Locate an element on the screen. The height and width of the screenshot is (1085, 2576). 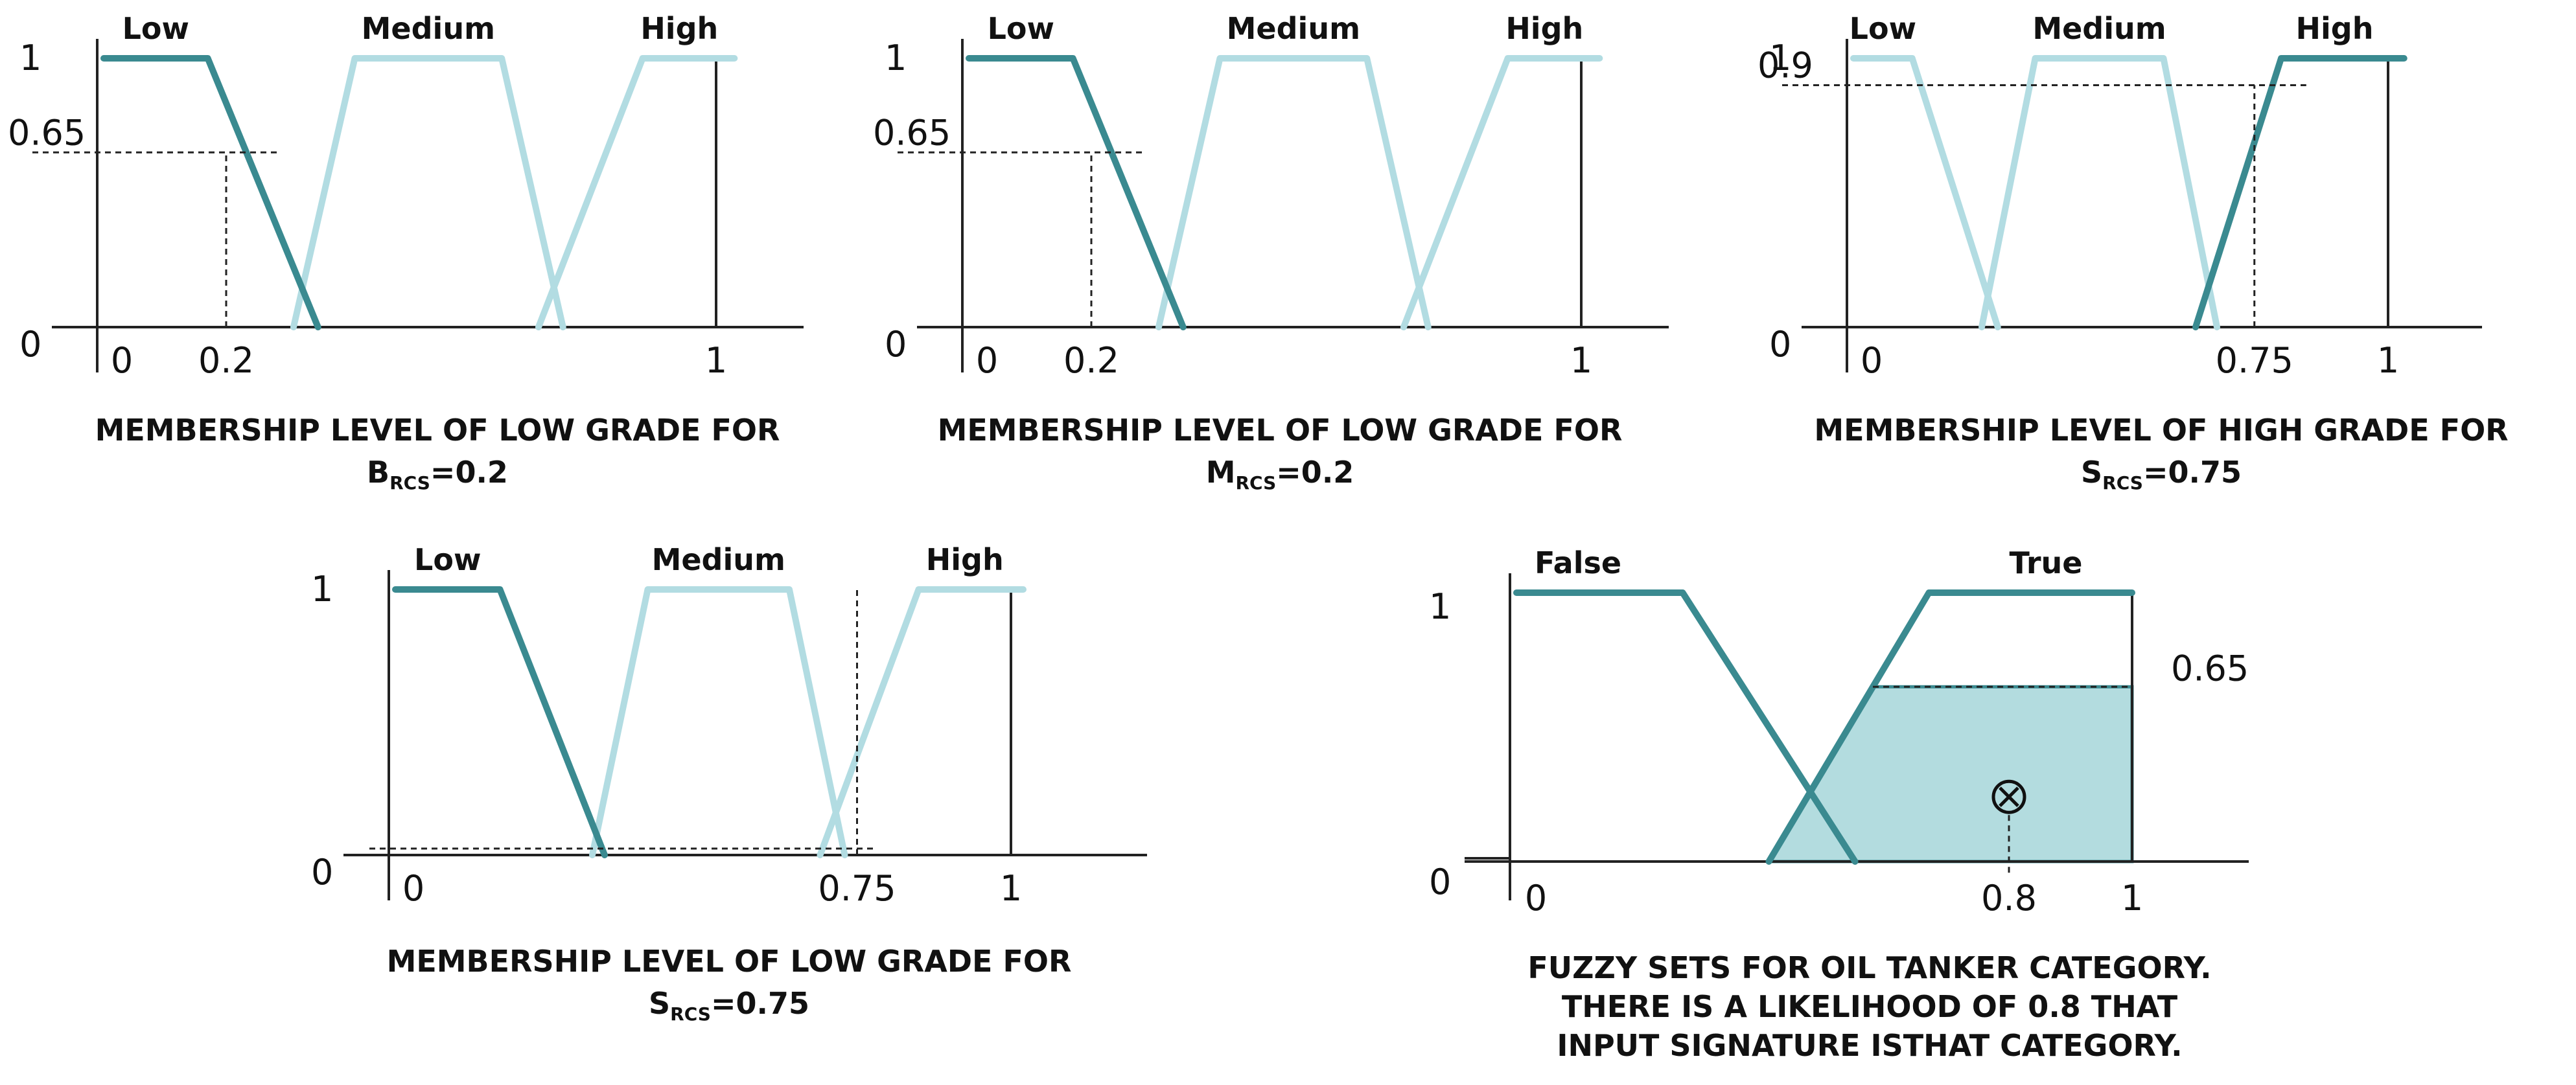
variable-name: B is located at coordinates (378, 473).